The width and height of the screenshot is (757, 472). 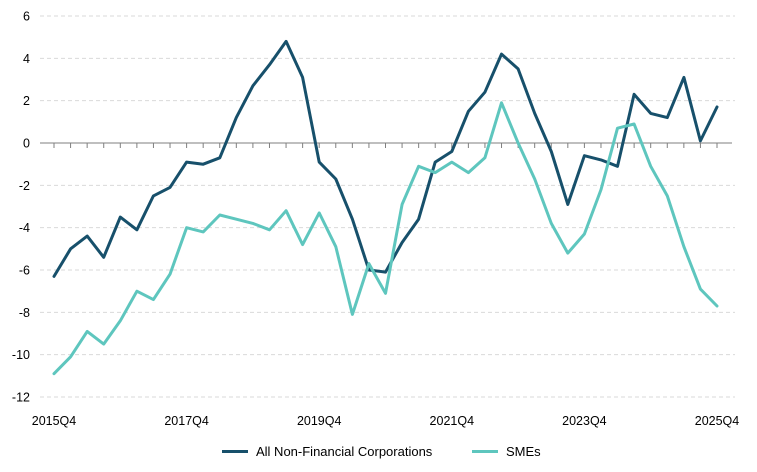 What do you see at coordinates (26, 59) in the screenshot?
I see `y-tick-label: 4` at bounding box center [26, 59].